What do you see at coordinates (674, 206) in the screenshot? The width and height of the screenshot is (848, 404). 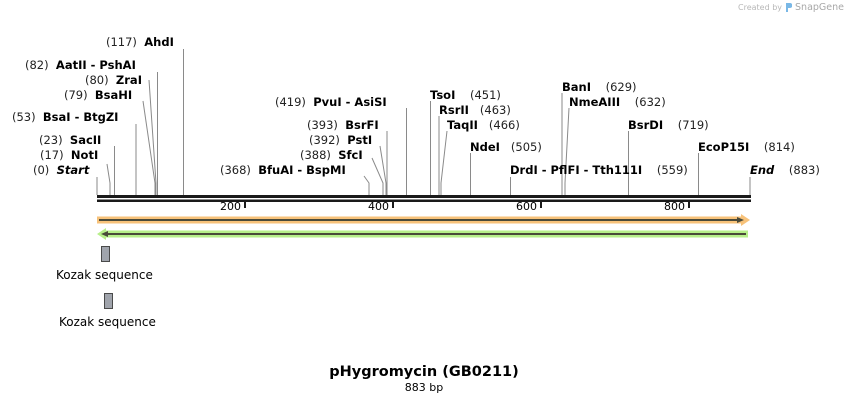 I see `tick-label-800: 800` at bounding box center [674, 206].